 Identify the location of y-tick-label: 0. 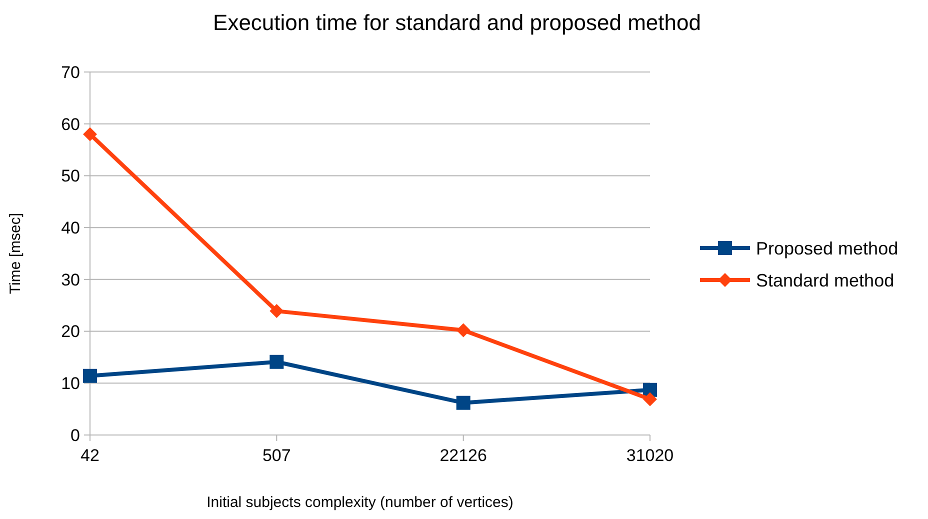
(75, 435).